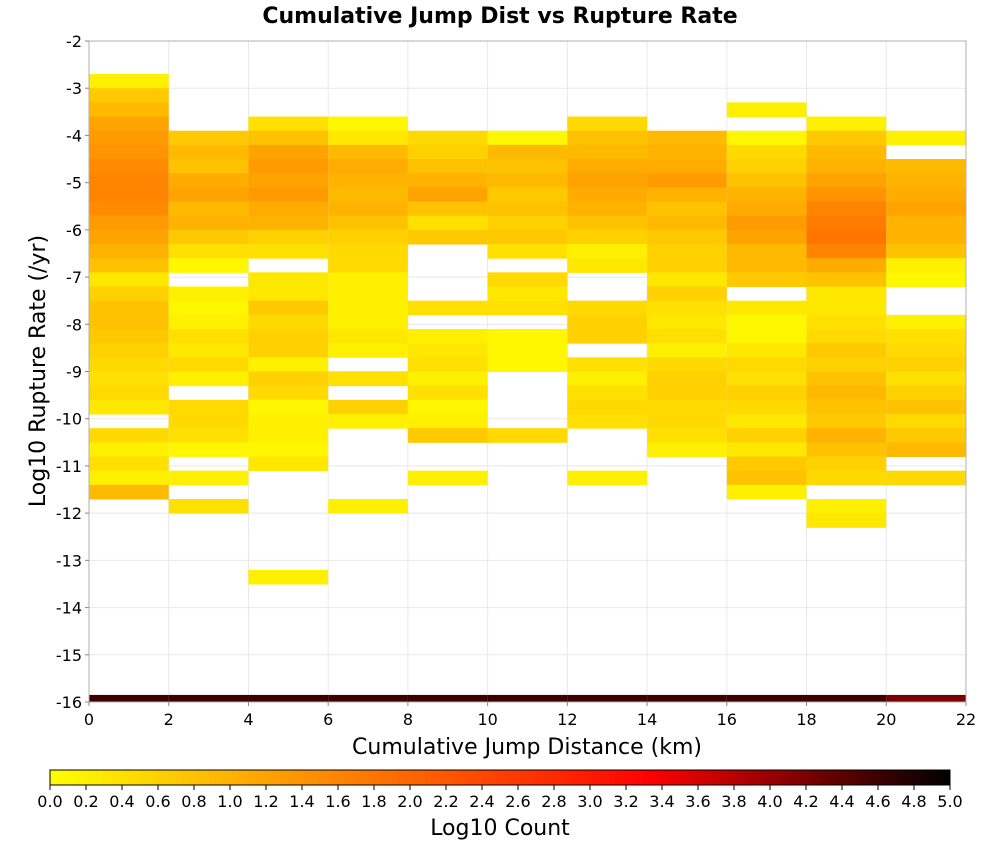 This screenshot has width=1000, height=854. What do you see at coordinates (769, 801) in the screenshot?
I see `colorbar-tick-label: 4.0` at bounding box center [769, 801].